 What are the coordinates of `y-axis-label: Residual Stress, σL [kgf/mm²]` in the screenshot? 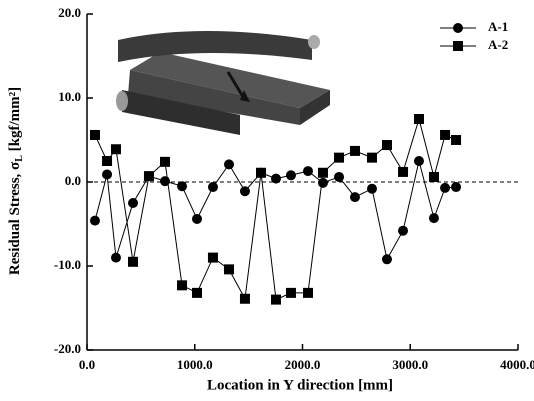 It's located at (16, 181).